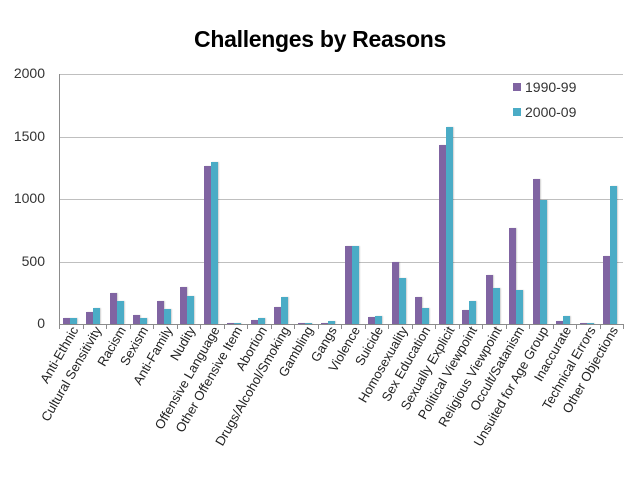 This screenshot has height=480, width=640. I want to click on legend-item-2000-09: 2000-09, so click(544, 111).